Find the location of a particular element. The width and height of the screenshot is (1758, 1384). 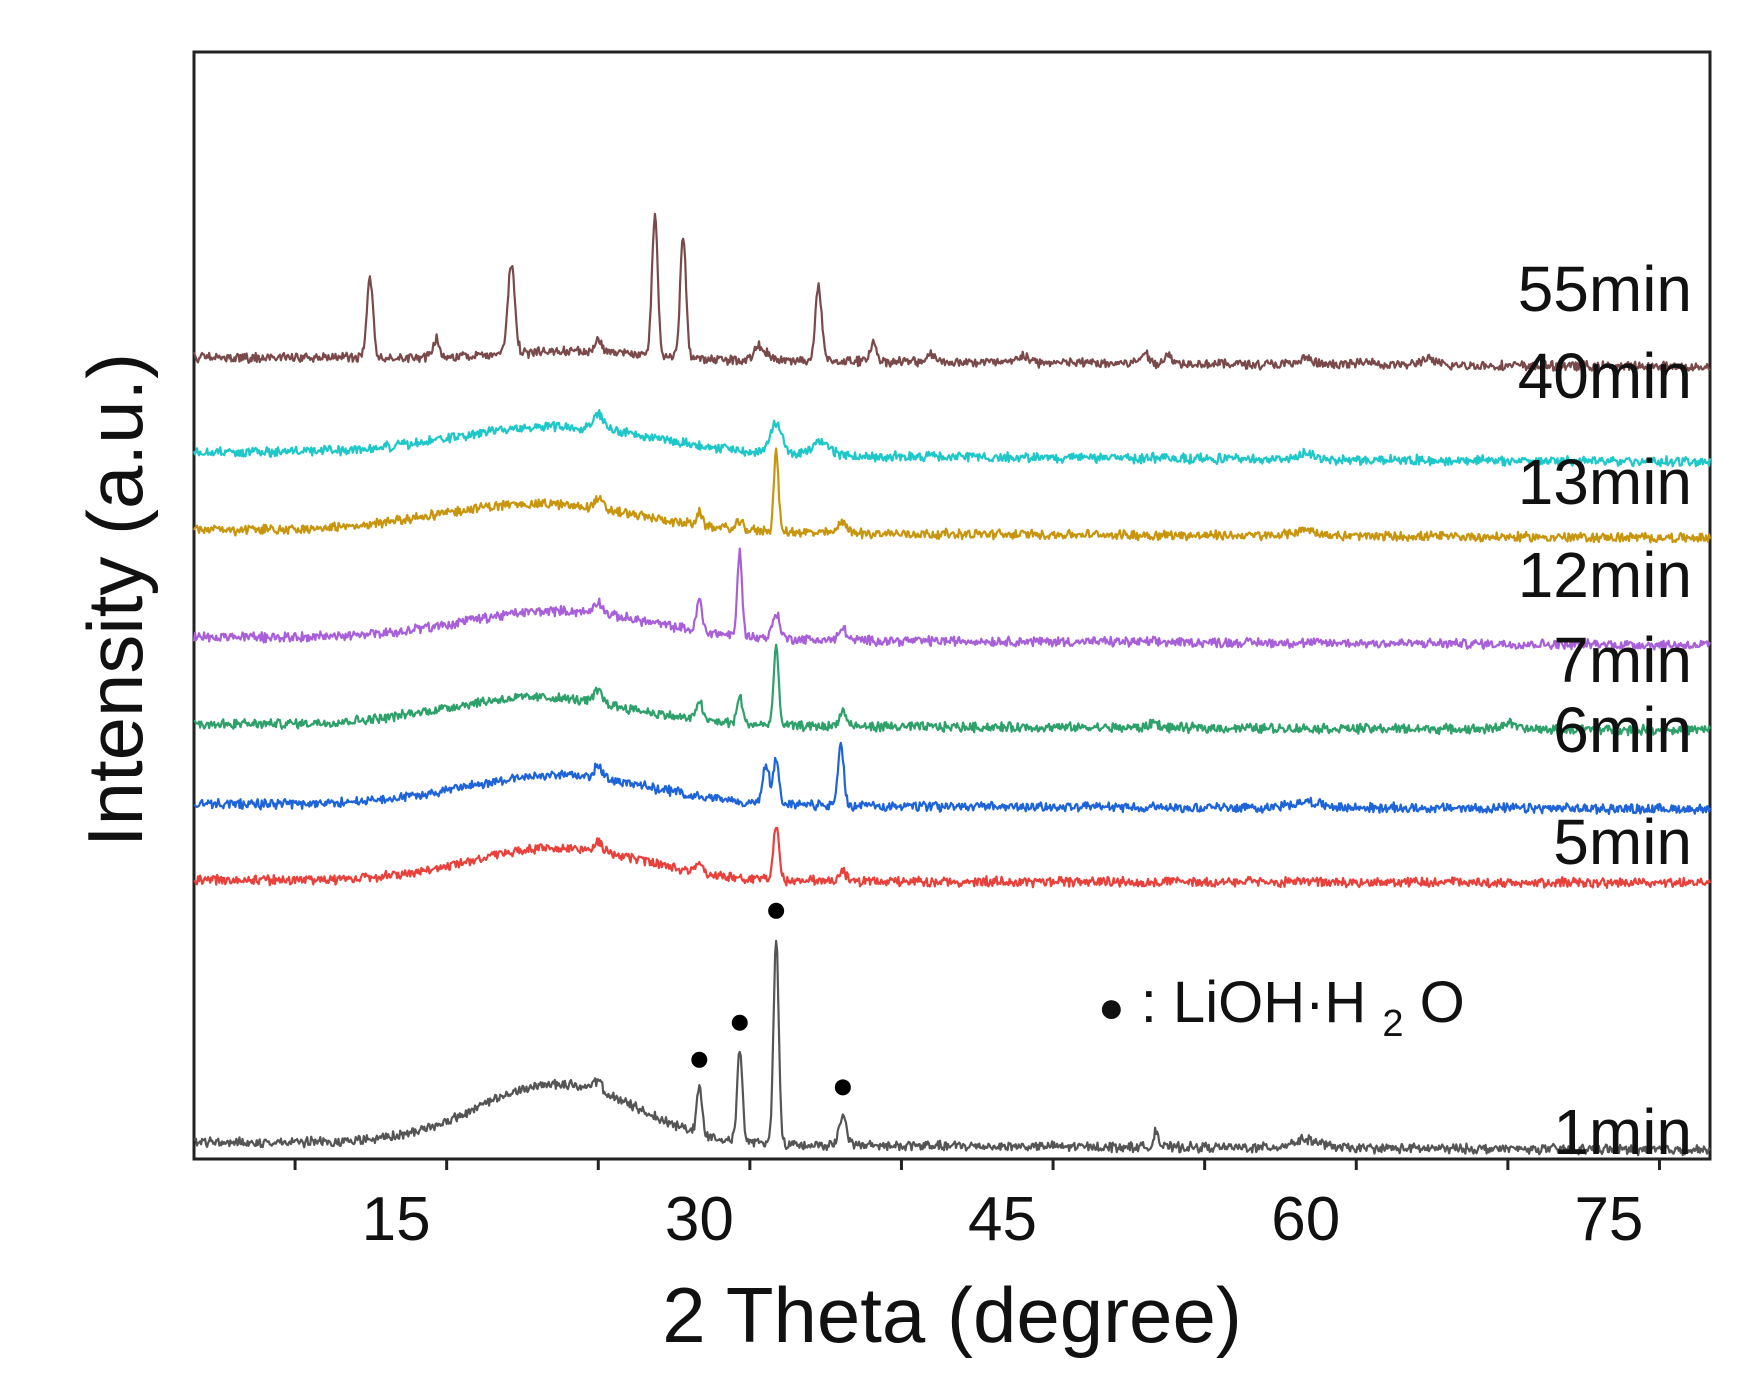

x-axis-ticks: 15 30 45 60 75 is located at coordinates (977, 1206).